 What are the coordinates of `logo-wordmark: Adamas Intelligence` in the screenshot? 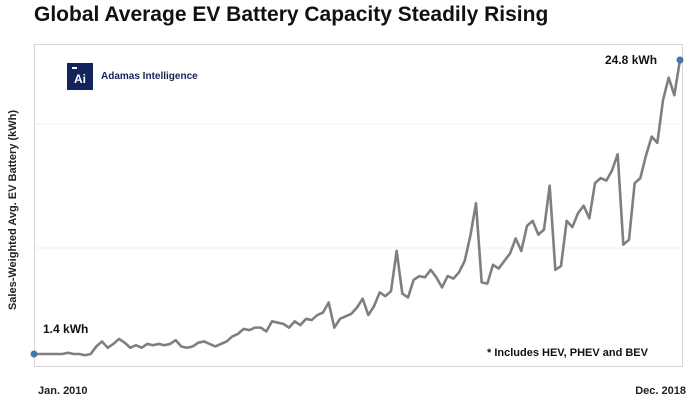 It's located at (149, 76).